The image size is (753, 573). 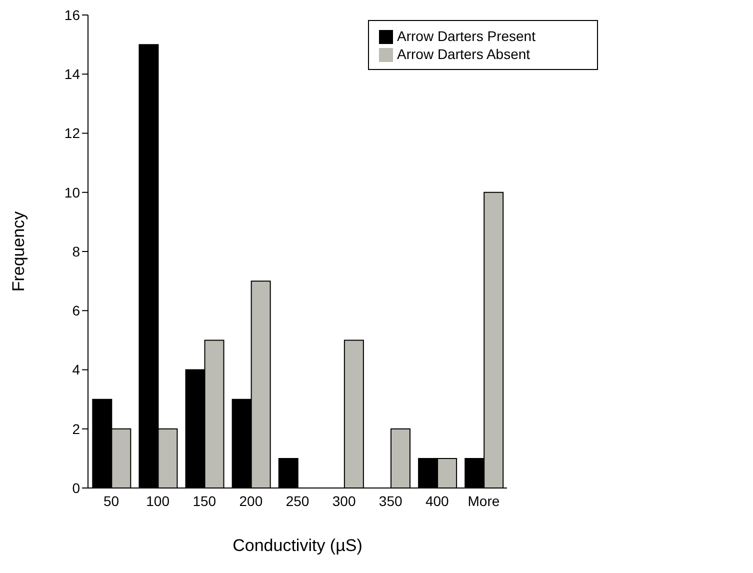 What do you see at coordinates (72, 192) in the screenshot?
I see `y-tick-label: 10` at bounding box center [72, 192].